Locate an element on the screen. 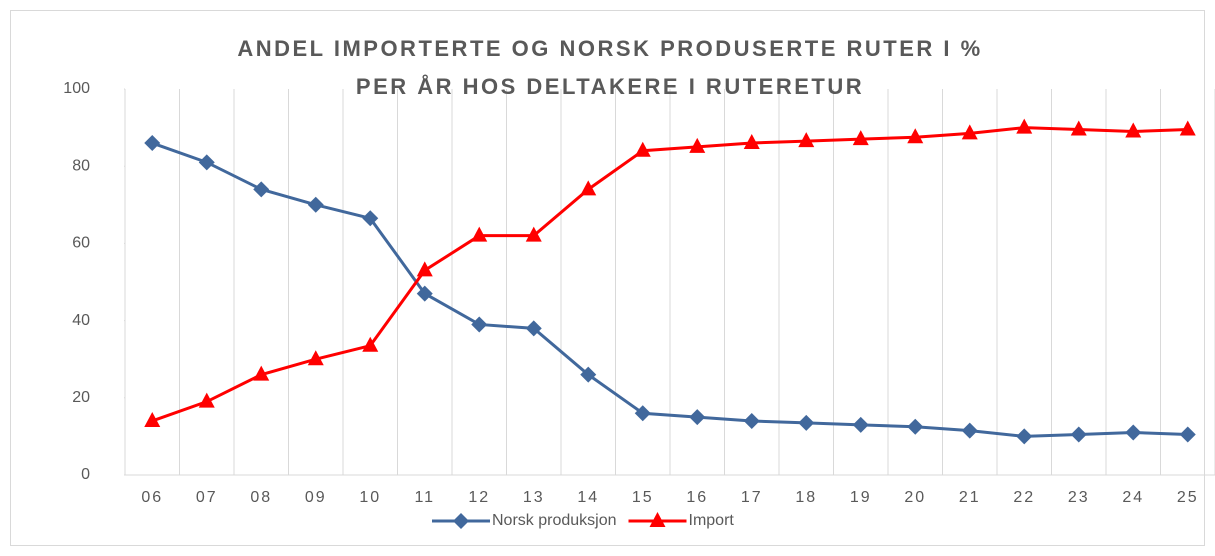  y-tick-label: 80 is located at coordinates (81, 165).